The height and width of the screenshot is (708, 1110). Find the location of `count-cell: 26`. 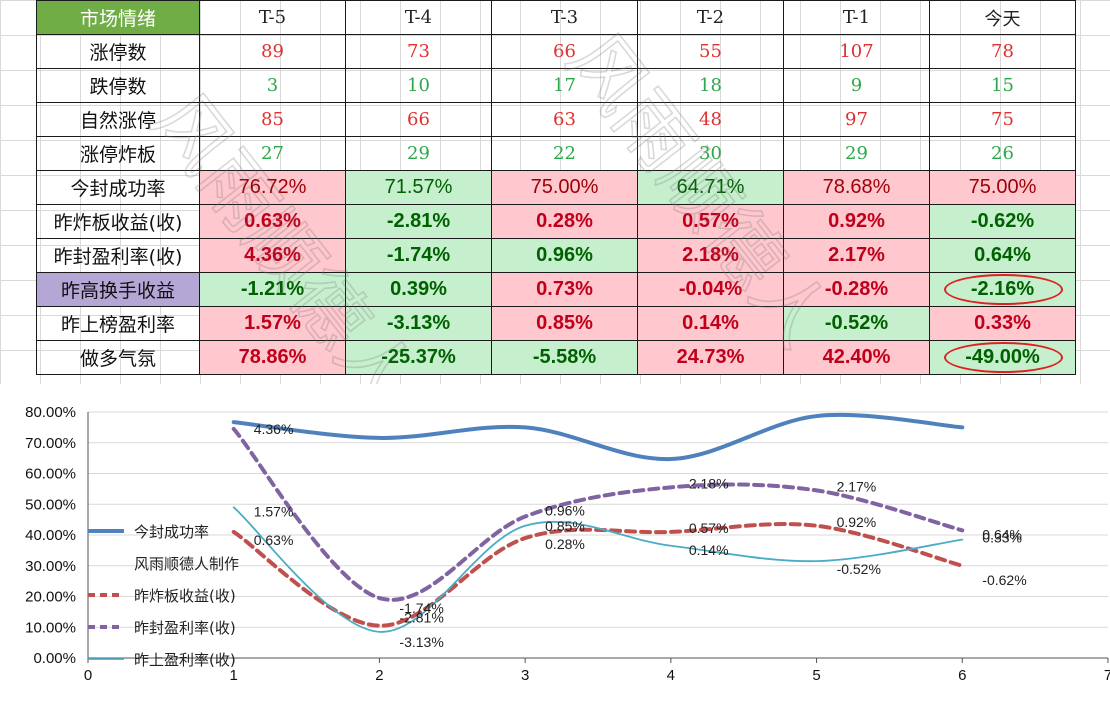

count-cell: 26 is located at coordinates (1003, 154).